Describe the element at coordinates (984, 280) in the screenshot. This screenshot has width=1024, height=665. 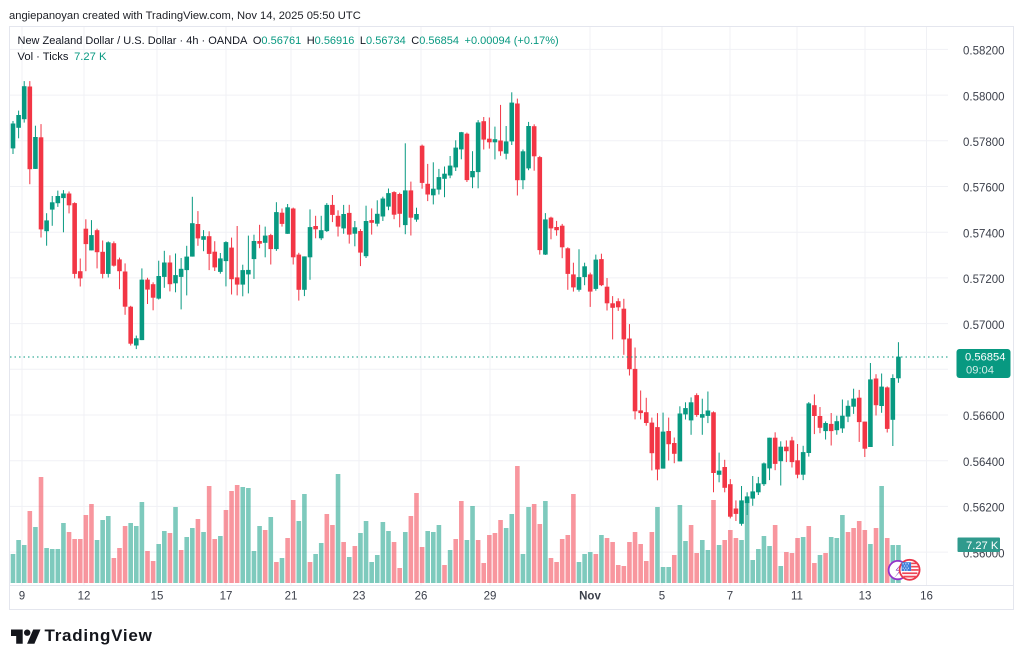
I see `svg-text: 0.57200` at that location.